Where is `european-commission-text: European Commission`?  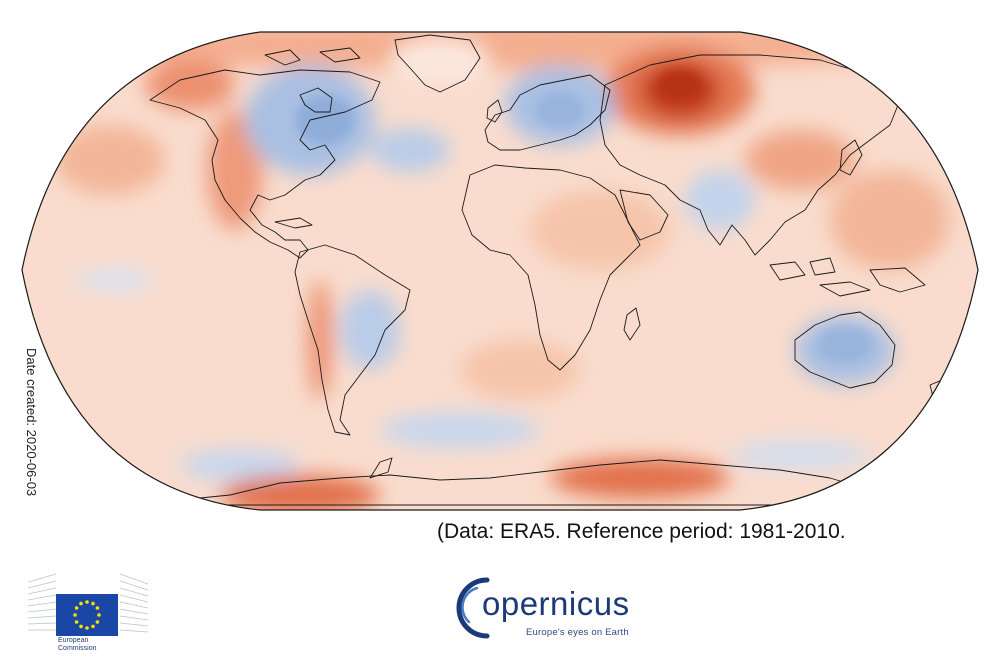
european-commission-text: European Commission is located at coordinates (77, 645).